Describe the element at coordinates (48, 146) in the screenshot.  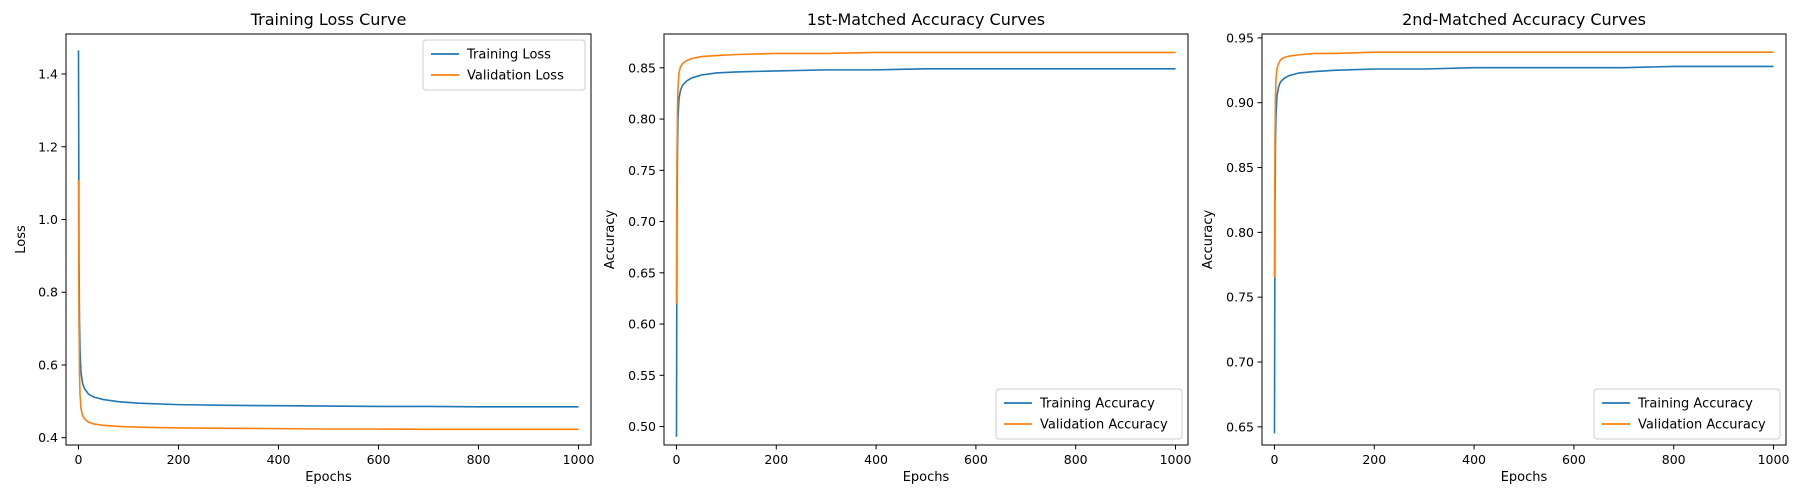
I see `y-tick-label: 1.2` at that location.